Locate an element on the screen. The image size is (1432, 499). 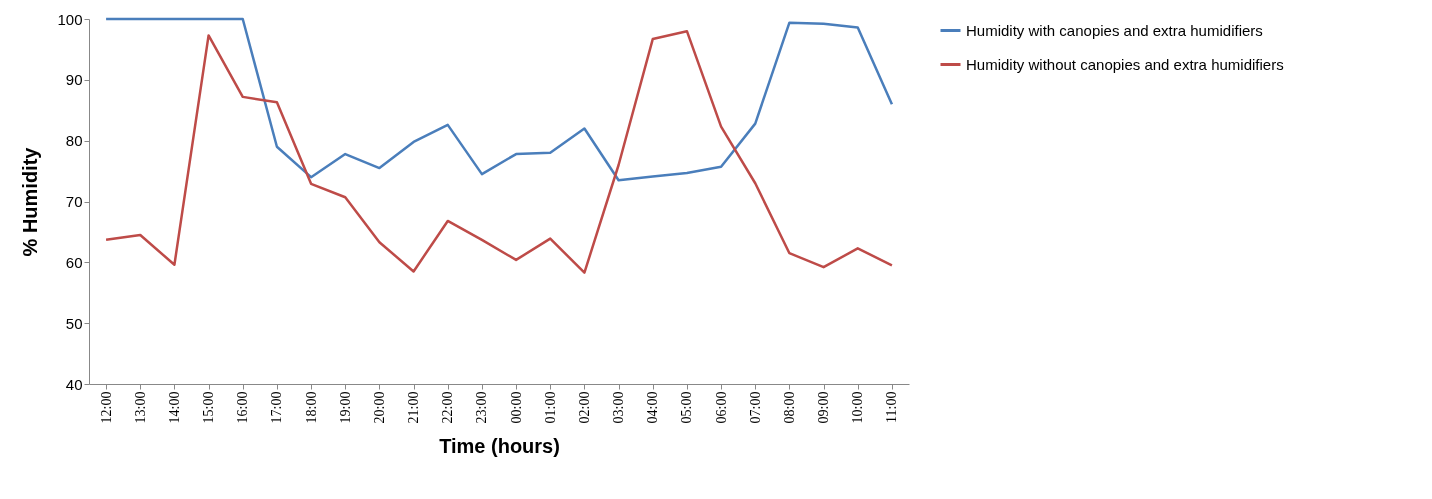
x-tick-label: 18:00 is located at coordinates (311, 407).